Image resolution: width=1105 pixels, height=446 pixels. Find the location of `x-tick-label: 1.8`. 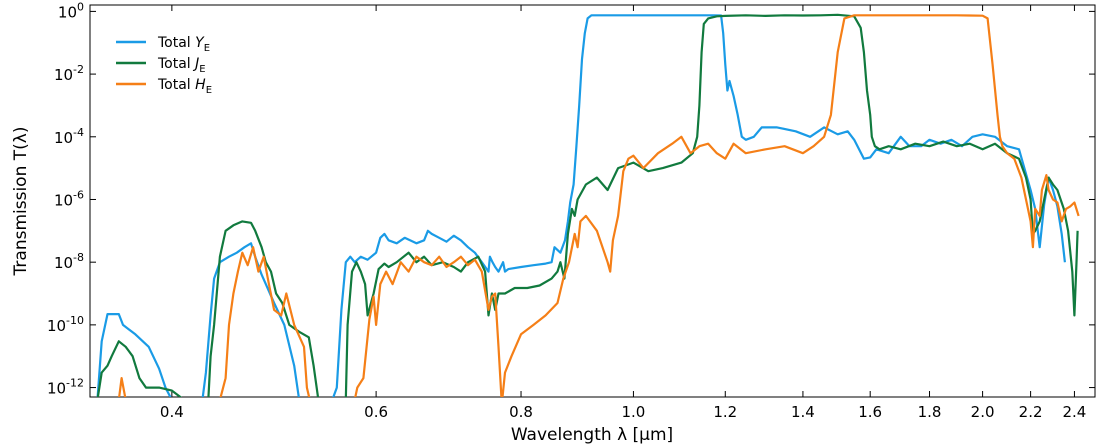

x-tick-label: 1.8 is located at coordinates (930, 412).